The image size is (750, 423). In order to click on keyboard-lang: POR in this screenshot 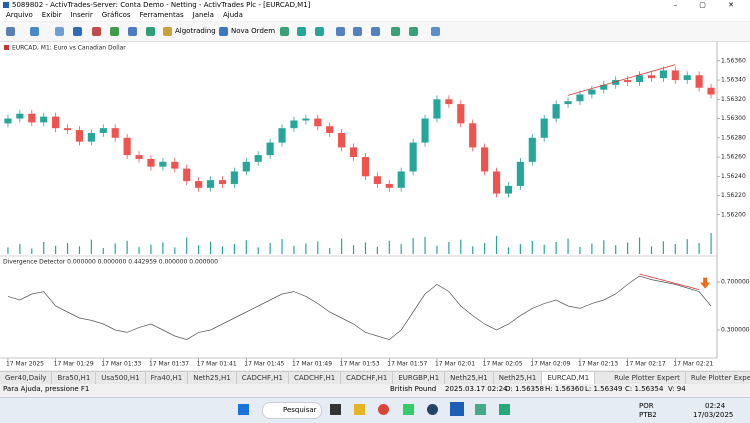, I will do `click(646, 406)`.